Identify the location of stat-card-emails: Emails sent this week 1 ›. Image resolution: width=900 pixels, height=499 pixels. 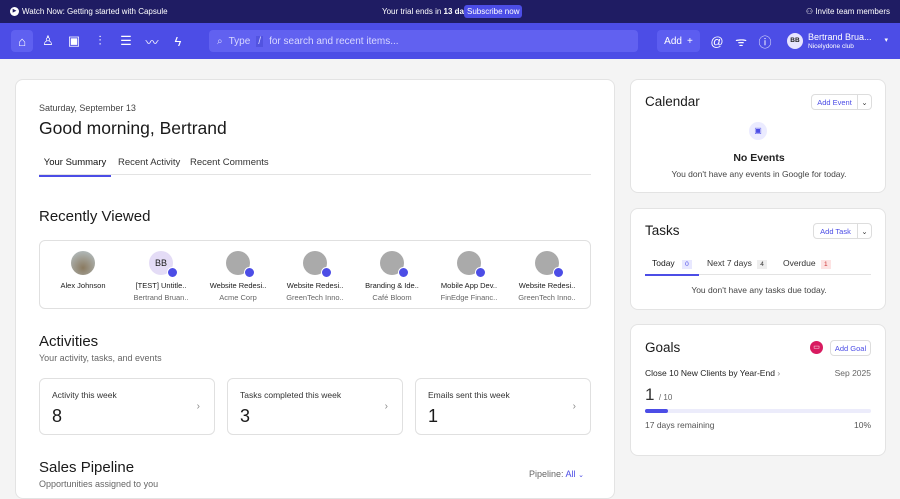
(503, 406).